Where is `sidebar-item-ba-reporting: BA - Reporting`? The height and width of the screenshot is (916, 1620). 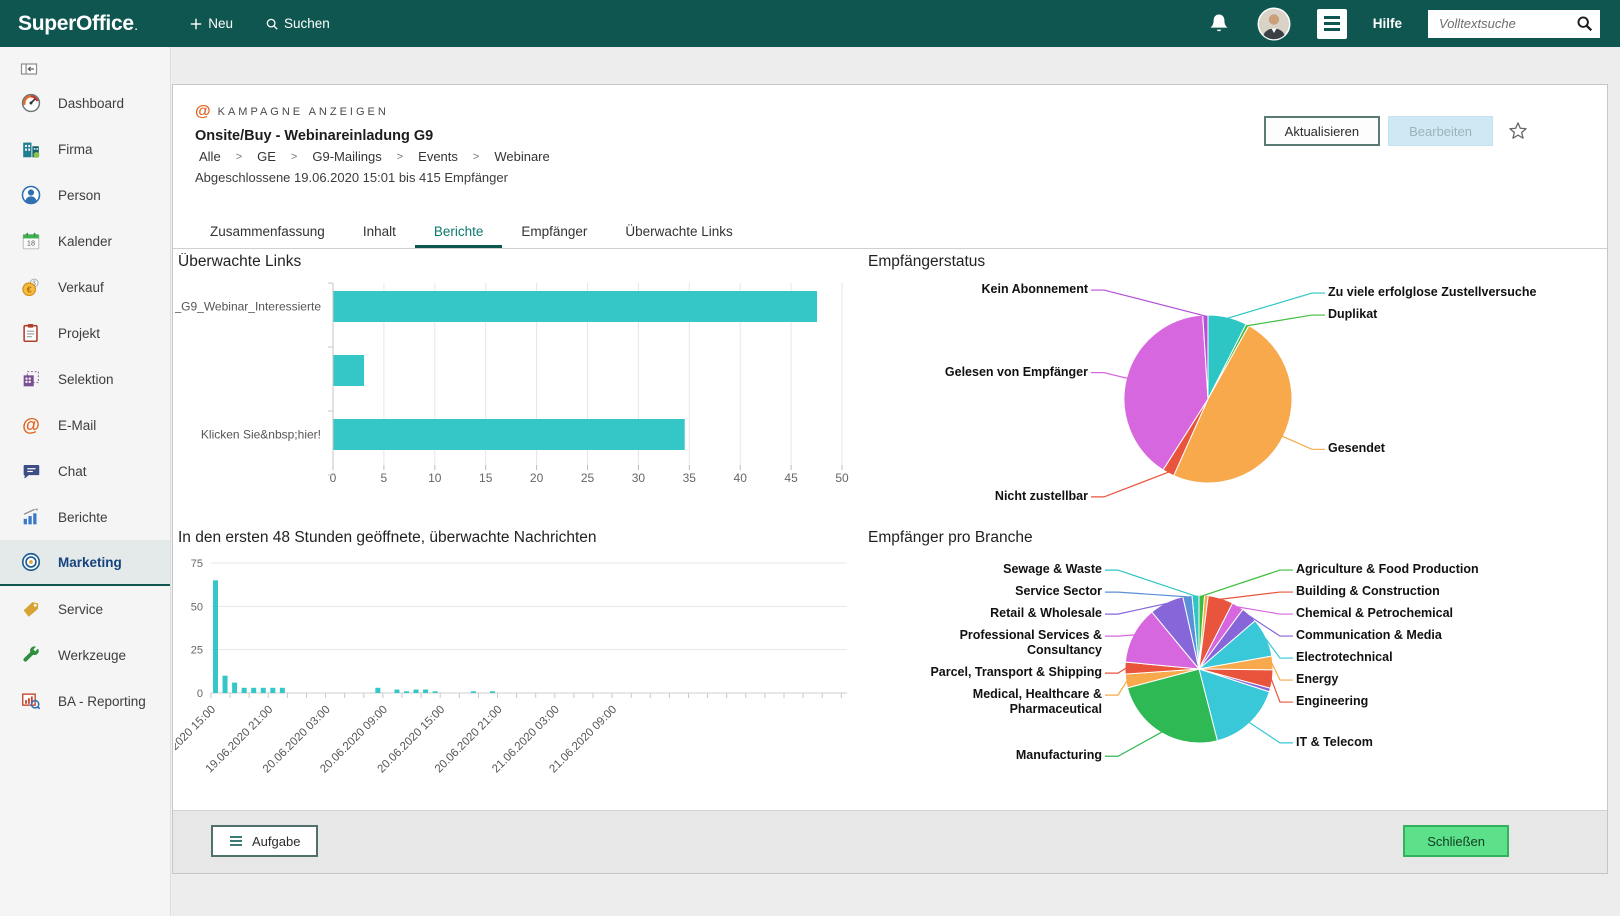 sidebar-item-ba-reporting: BA - Reporting is located at coordinates (85, 701).